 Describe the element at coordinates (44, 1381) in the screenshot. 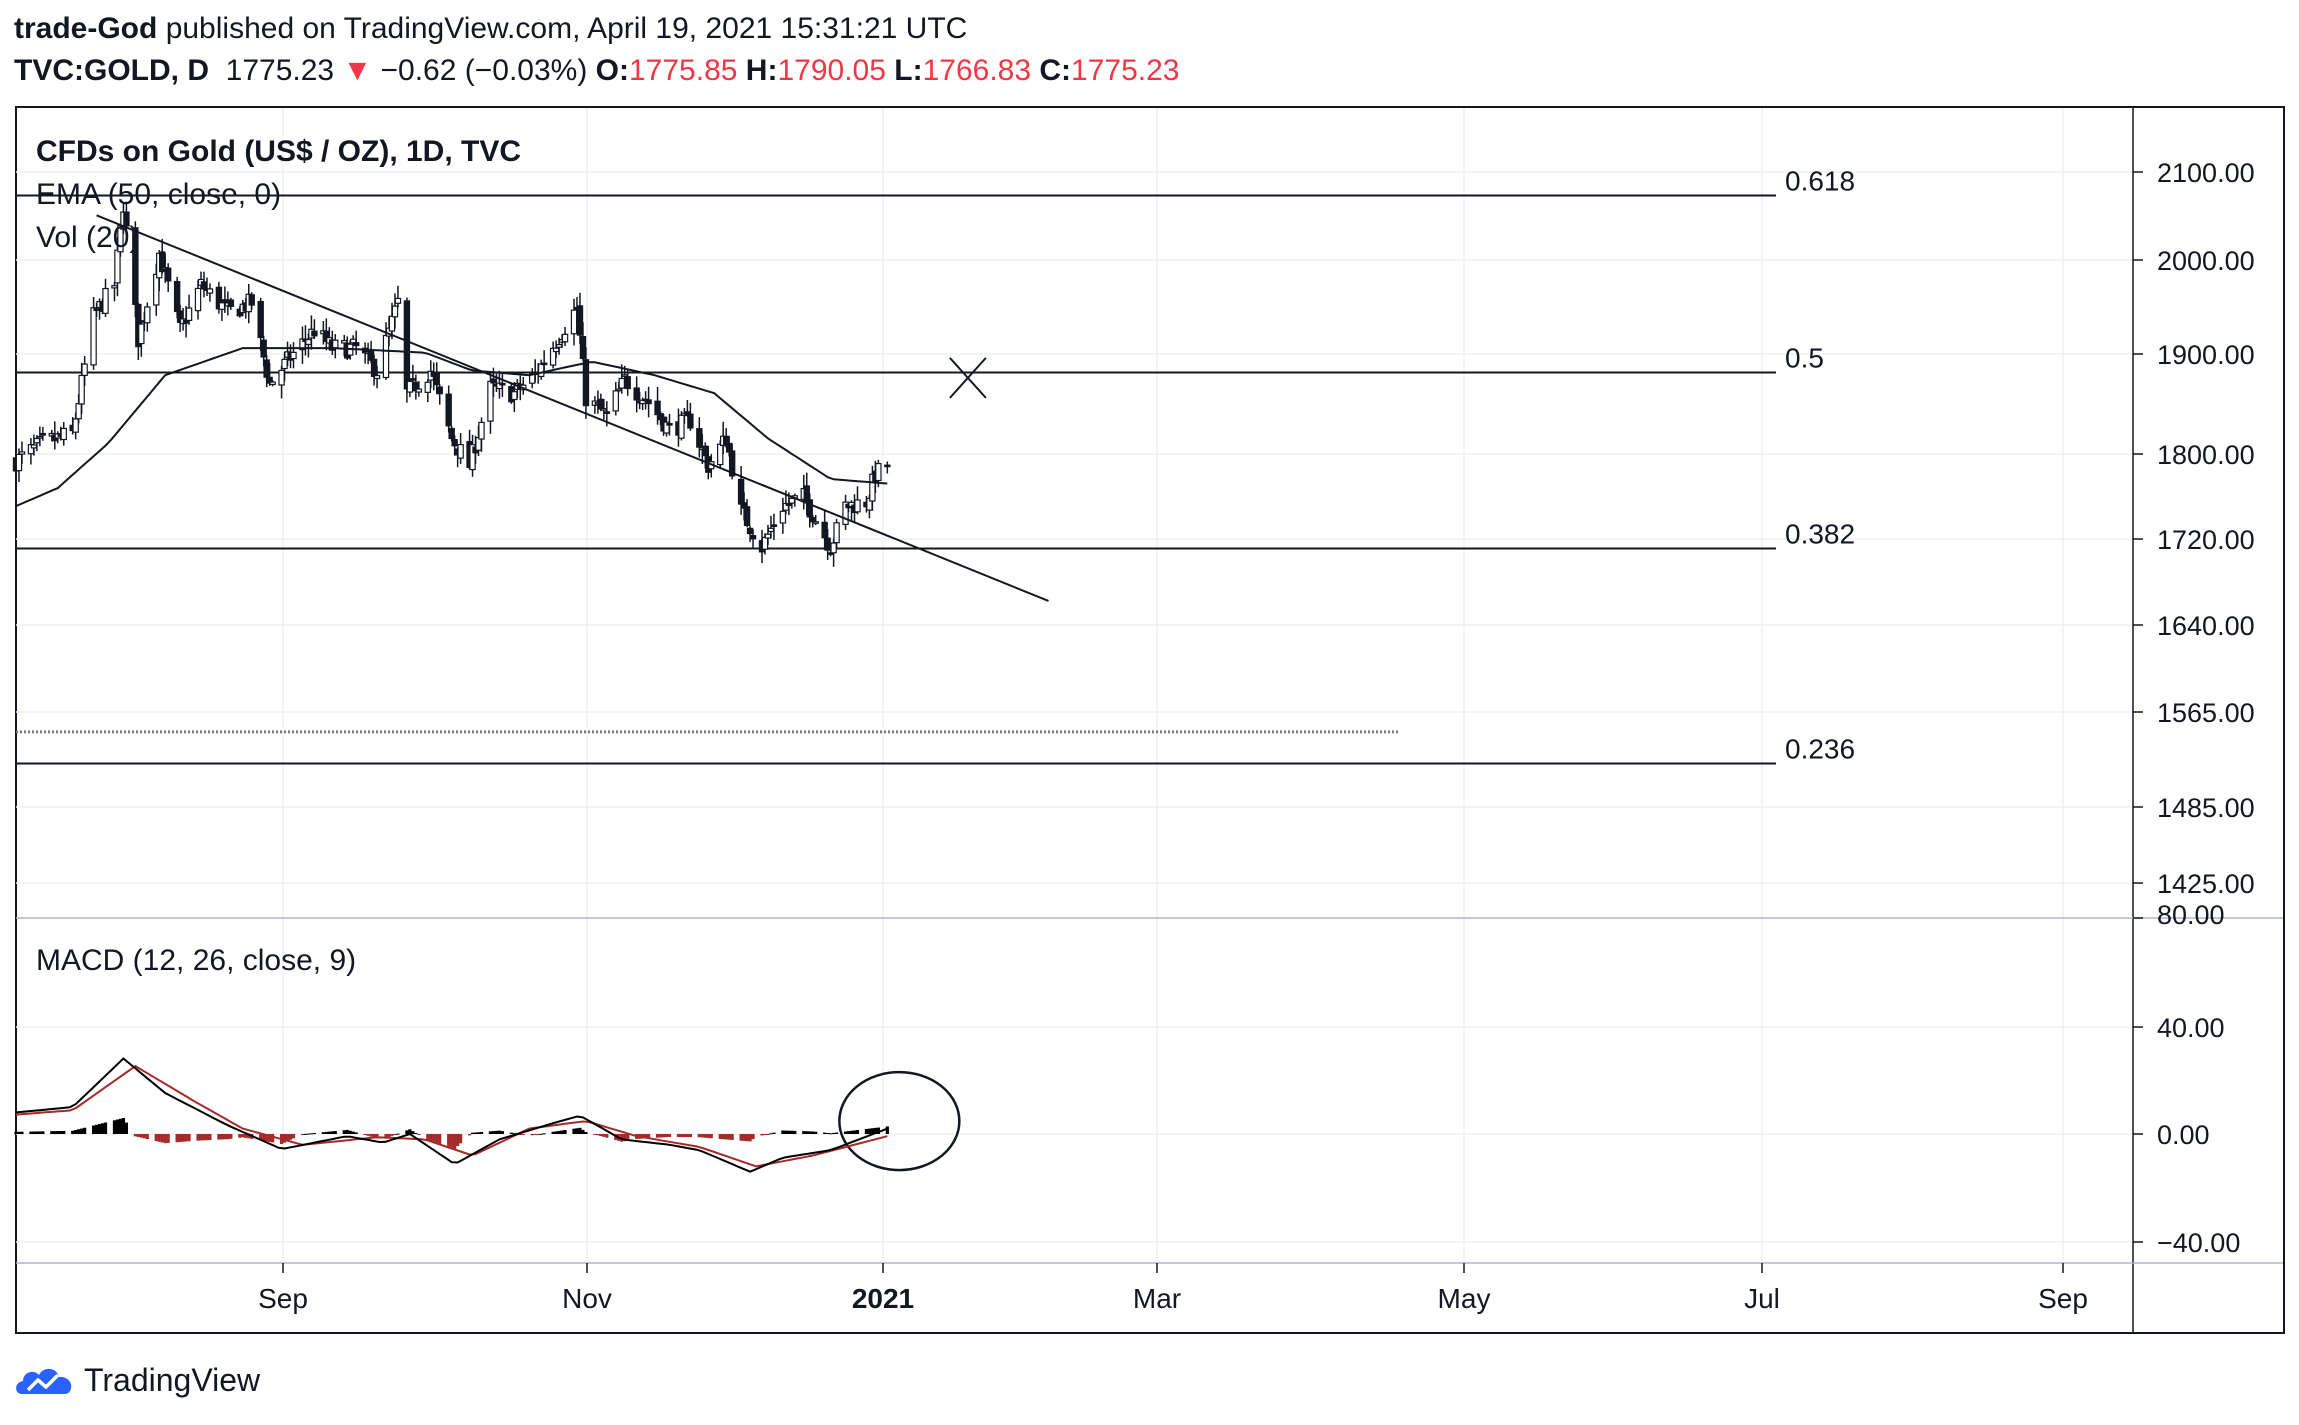

I see `cloud-logo-icon` at that location.